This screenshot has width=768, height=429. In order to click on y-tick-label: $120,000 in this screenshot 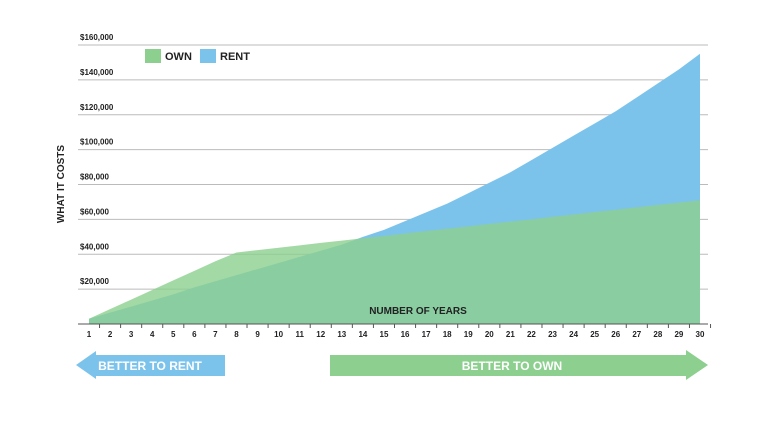, I will do `click(97, 107)`.